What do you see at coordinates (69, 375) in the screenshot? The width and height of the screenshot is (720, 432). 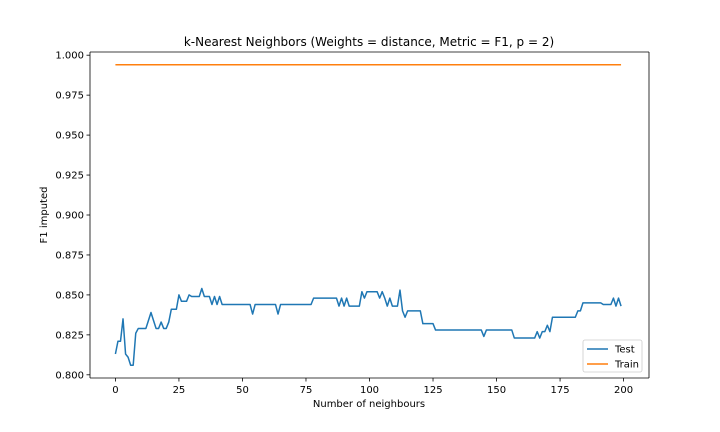 I see `y-tick-label: 0.800` at bounding box center [69, 375].